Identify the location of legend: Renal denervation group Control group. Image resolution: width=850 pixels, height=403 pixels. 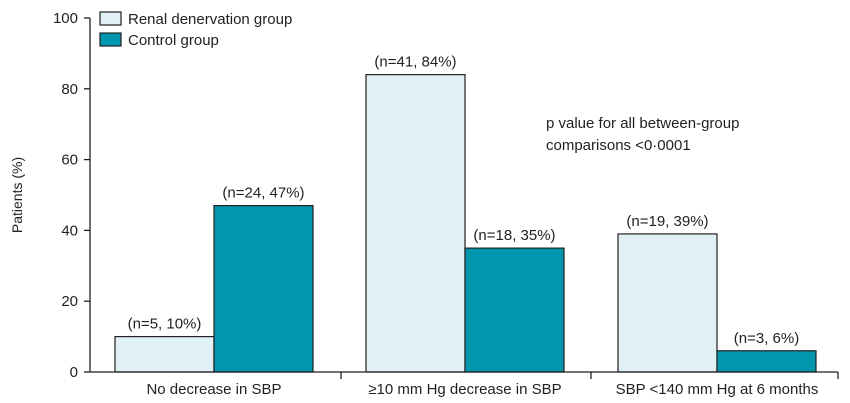
(195, 30).